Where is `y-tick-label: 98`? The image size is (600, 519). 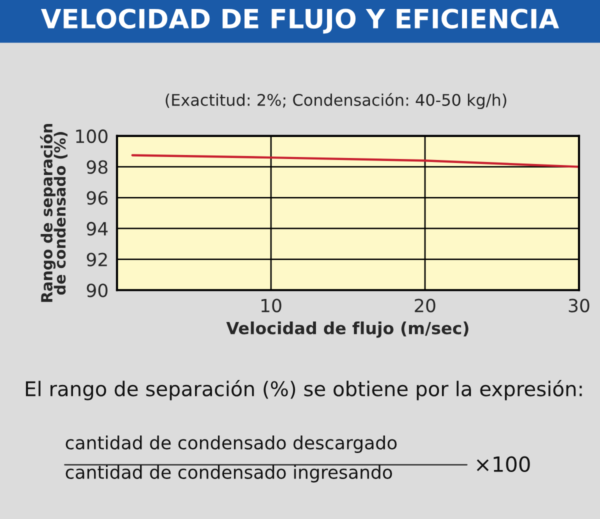
y-tick-label: 98 is located at coordinates (97, 167).